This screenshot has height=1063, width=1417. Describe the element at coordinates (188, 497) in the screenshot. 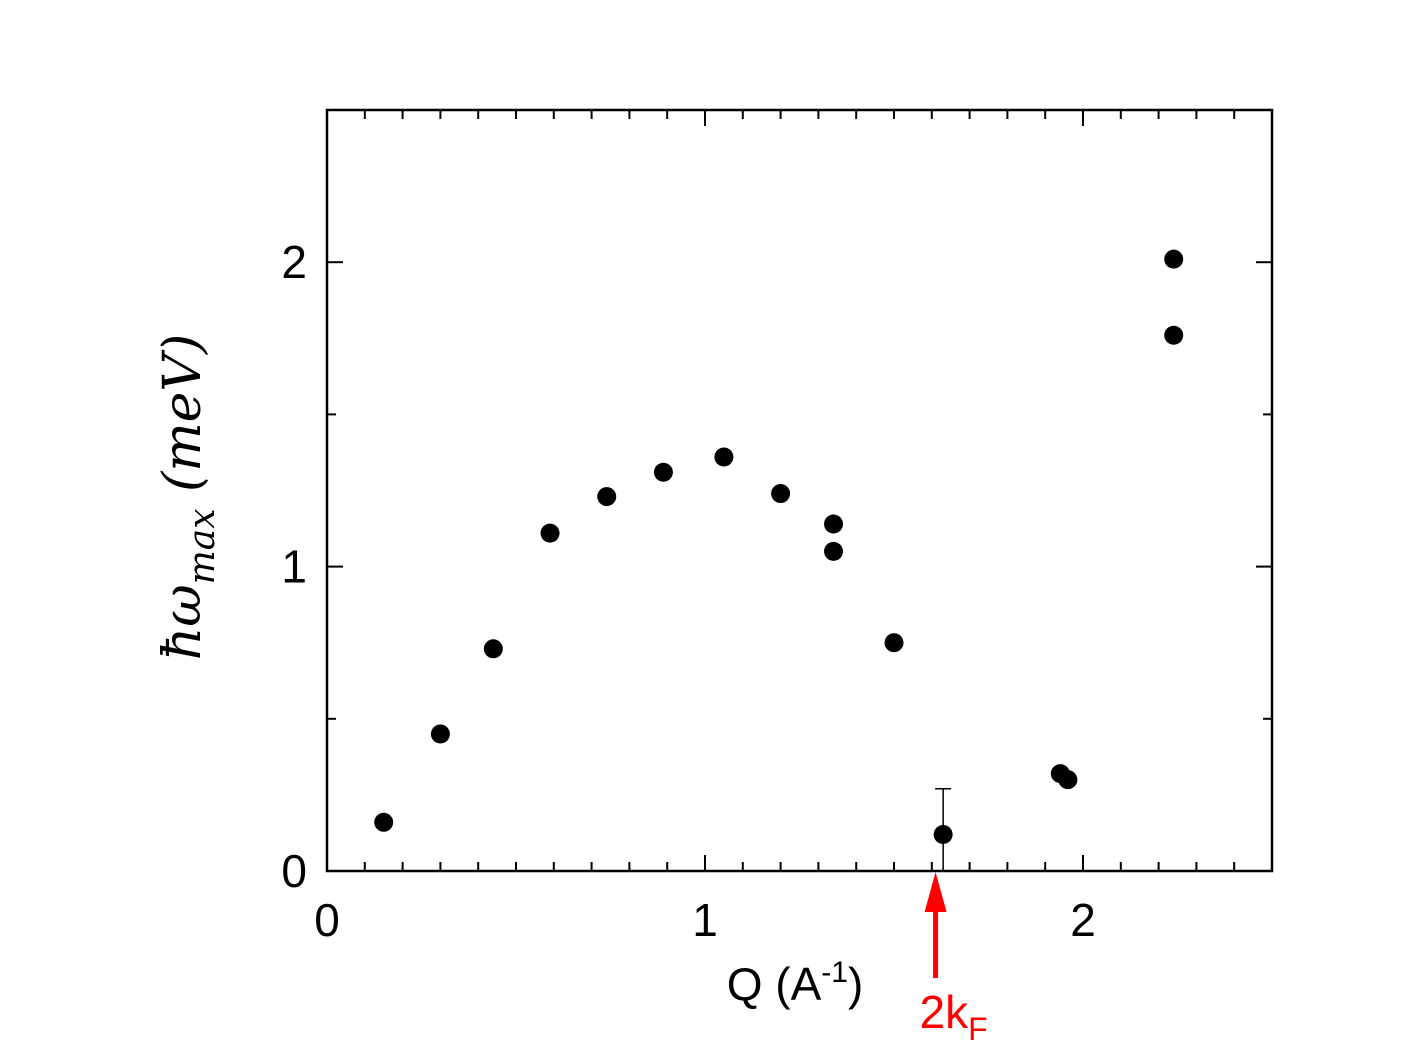

I see `y-axis-label: ħωmax (meV)` at that location.